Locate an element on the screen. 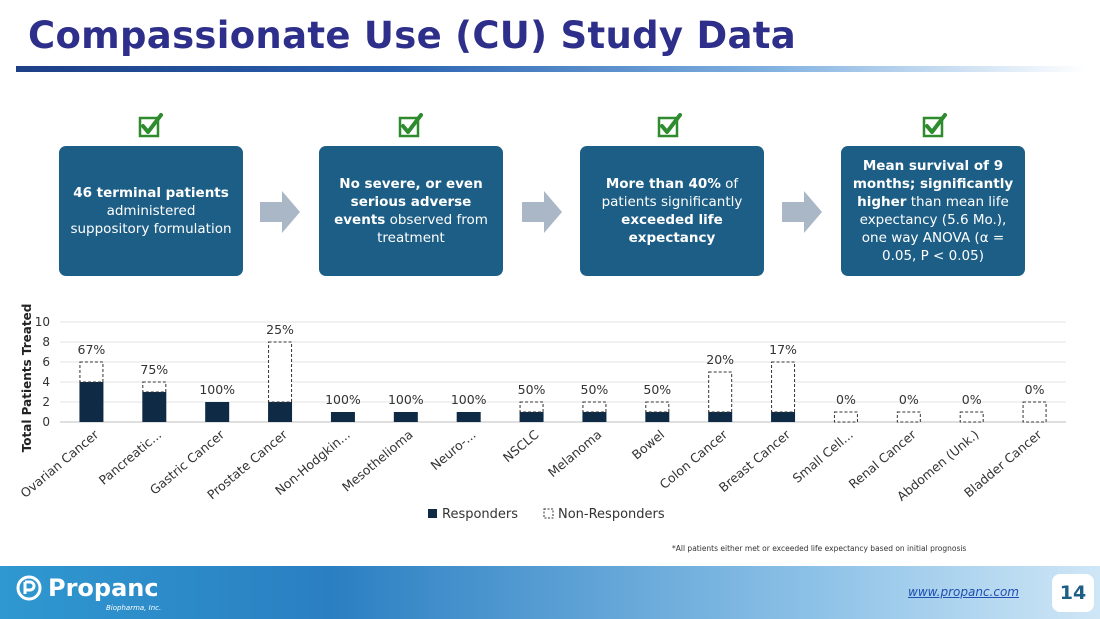 This screenshot has width=1100, height=619. propanc-logo: Propanc is located at coordinates (87, 588).